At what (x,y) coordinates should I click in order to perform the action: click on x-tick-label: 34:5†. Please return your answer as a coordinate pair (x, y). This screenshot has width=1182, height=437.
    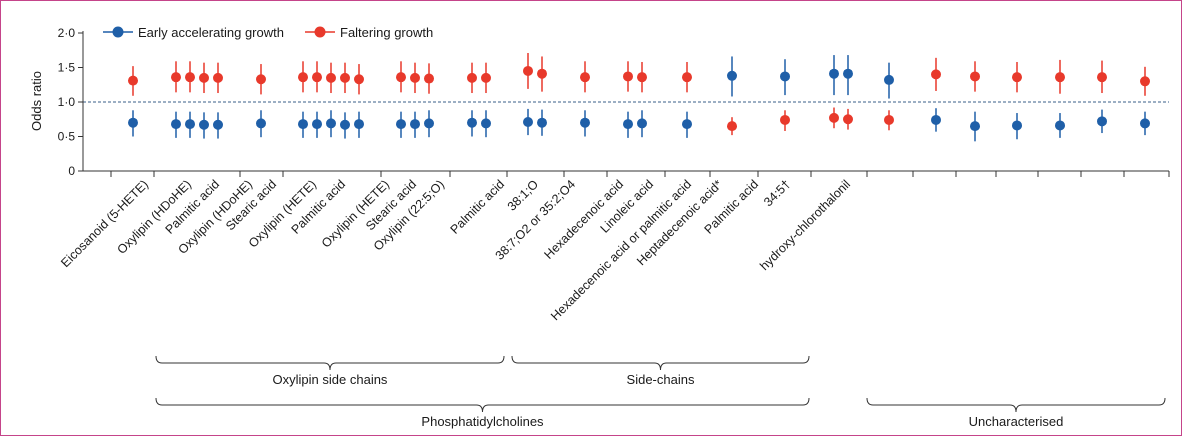
    Looking at the image, I should click on (777, 193).